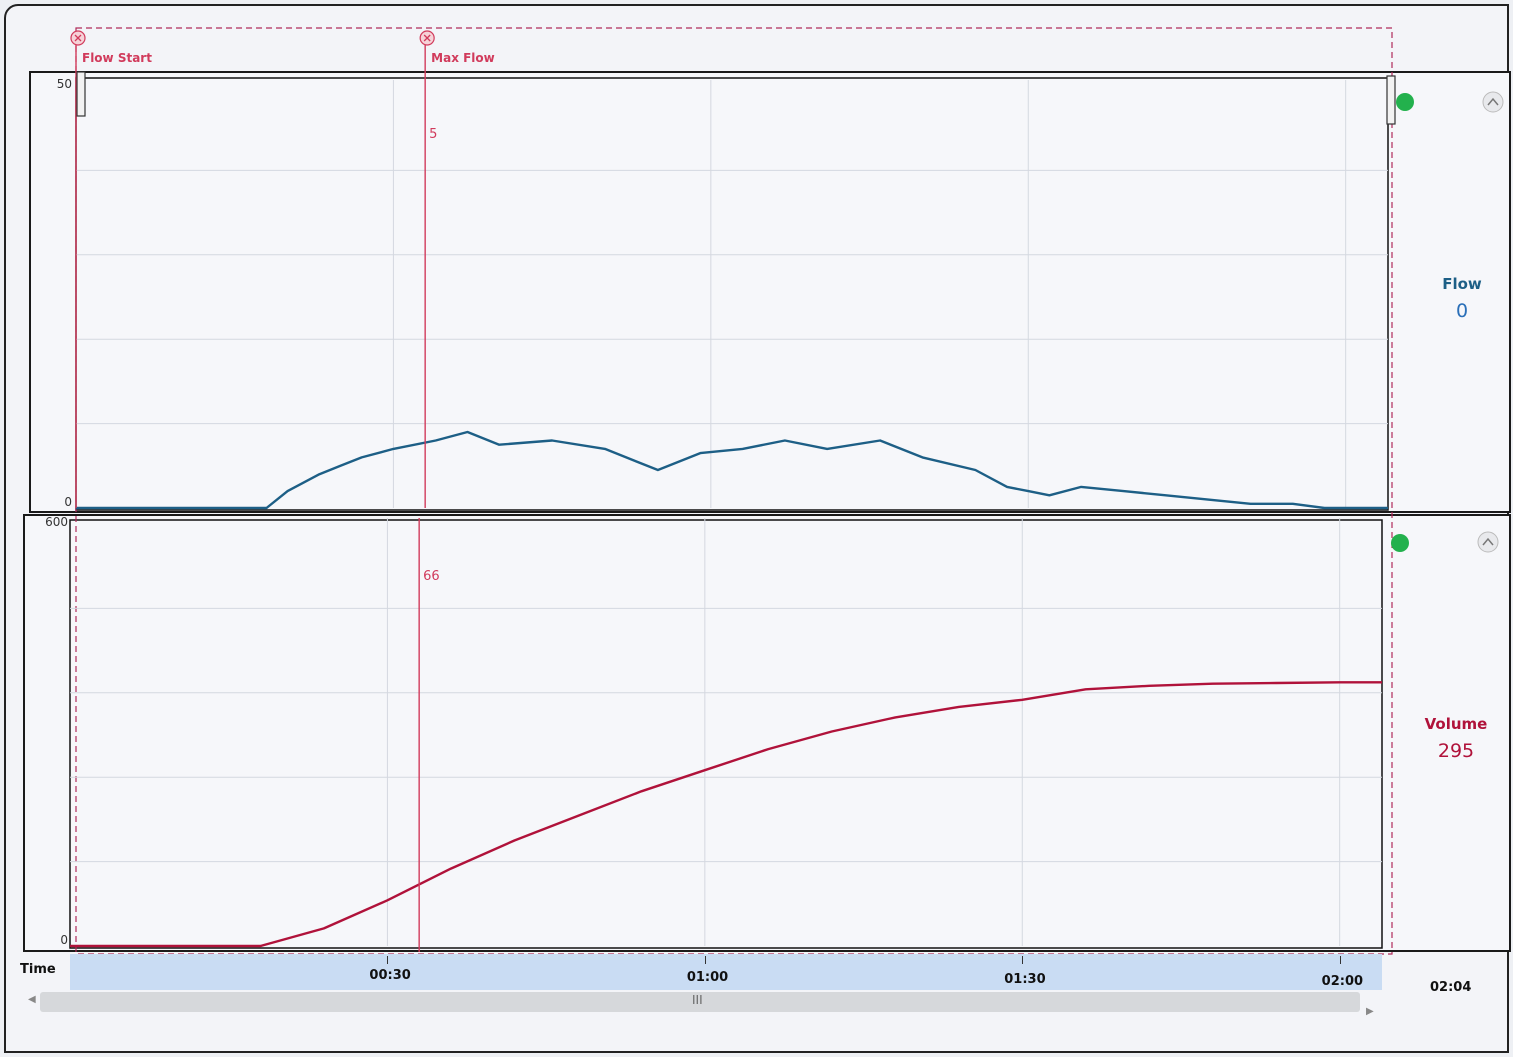 Image resolution: width=1513 pixels, height=1057 pixels. I want to click on volume-marker-value-0: 66, so click(431, 576).